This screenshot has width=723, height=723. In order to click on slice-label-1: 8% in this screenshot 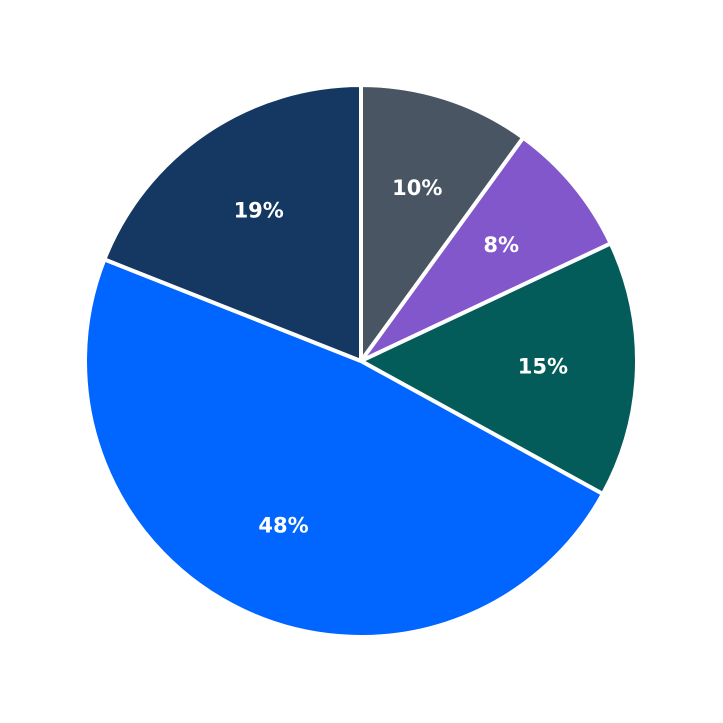, I will do `click(501, 245)`.